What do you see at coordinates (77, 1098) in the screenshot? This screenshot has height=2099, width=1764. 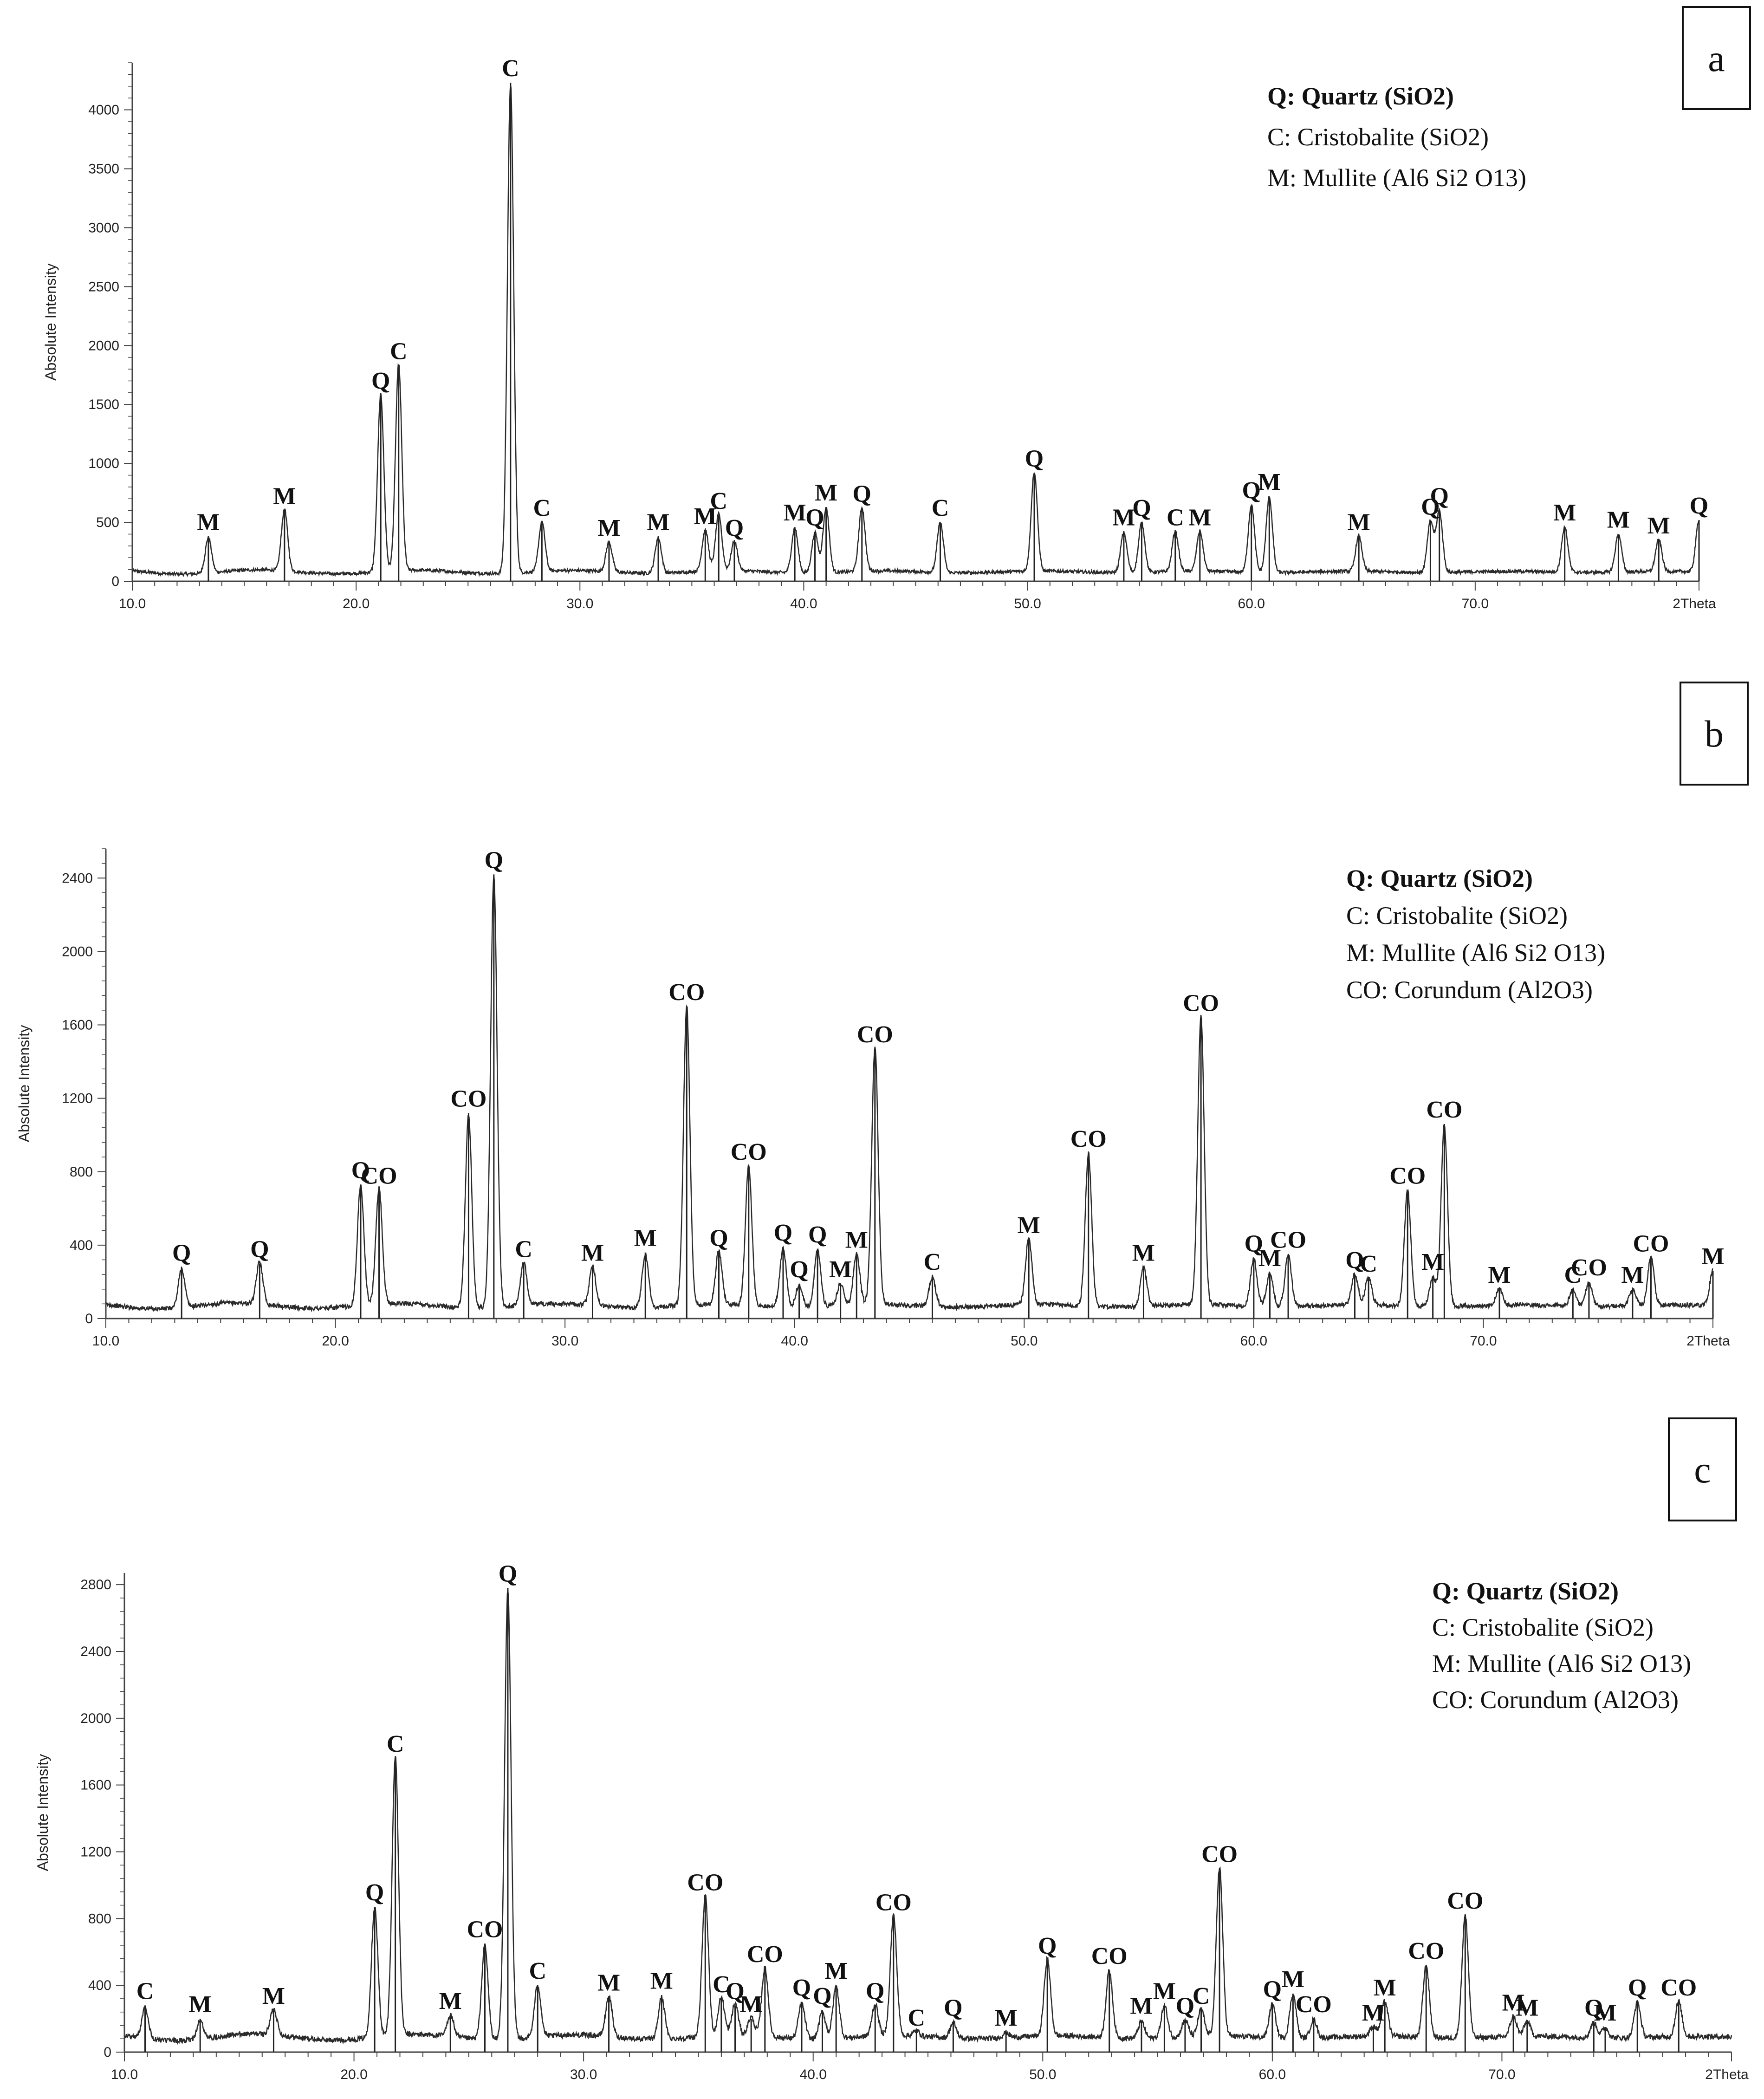 I see `y-tick-label: 1200` at bounding box center [77, 1098].